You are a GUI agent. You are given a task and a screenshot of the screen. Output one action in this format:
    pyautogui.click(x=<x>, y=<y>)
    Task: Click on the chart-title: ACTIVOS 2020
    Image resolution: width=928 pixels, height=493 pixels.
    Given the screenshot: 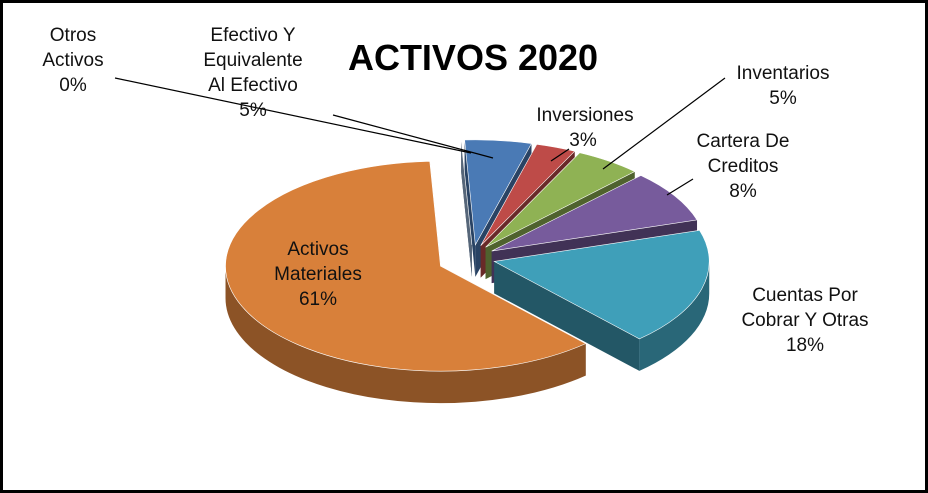 What is the action you would take?
    pyautogui.click(x=473, y=57)
    